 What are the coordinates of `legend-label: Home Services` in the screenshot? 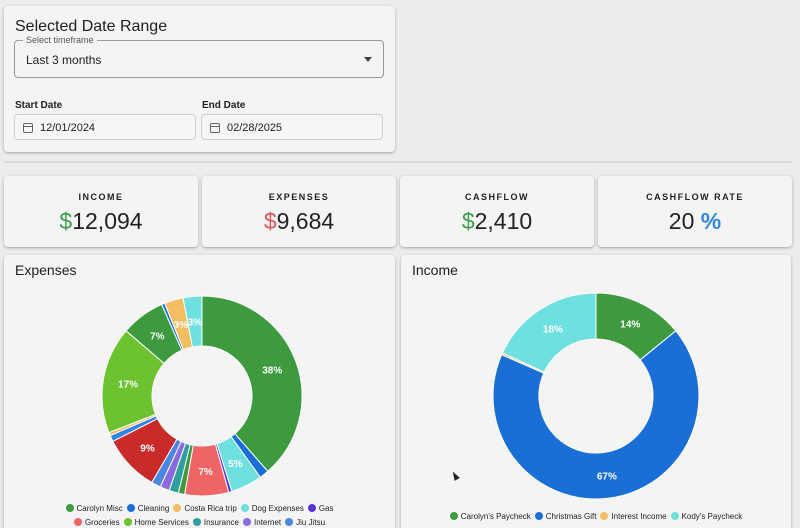 It's located at (161, 522).